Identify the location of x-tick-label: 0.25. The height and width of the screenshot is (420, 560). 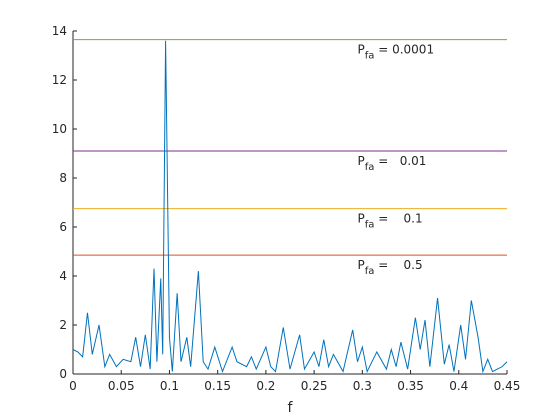
(314, 386).